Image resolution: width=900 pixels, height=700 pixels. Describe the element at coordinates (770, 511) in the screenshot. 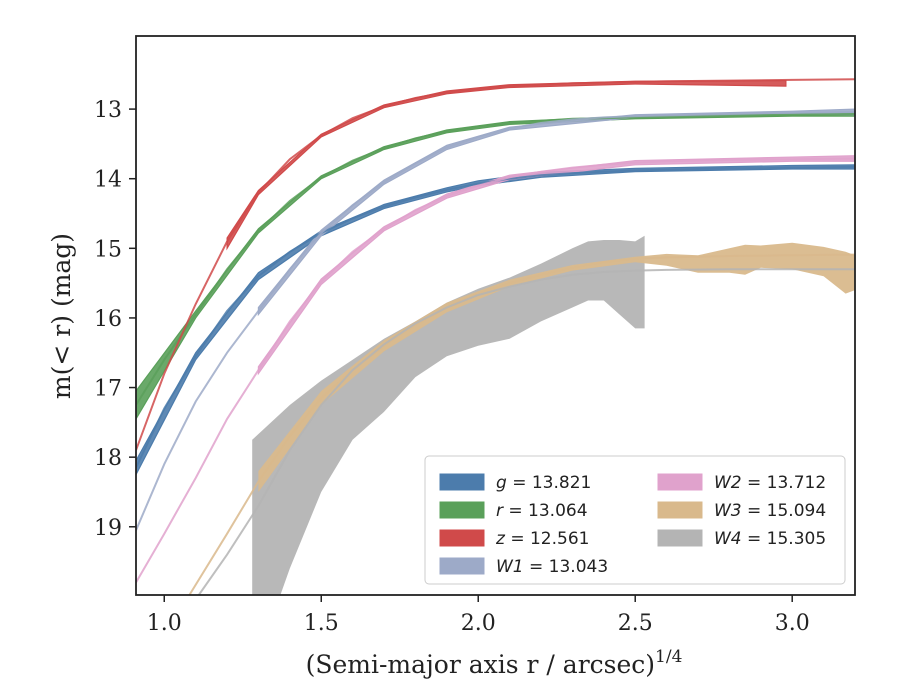

I see `legend-label-W3: W3 = 15.094` at that location.